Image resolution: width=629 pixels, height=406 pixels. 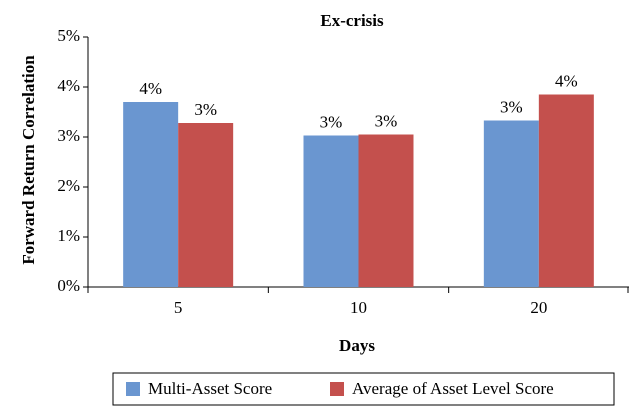 What do you see at coordinates (68, 35) in the screenshot?
I see `y-tick-label: 5%` at bounding box center [68, 35].